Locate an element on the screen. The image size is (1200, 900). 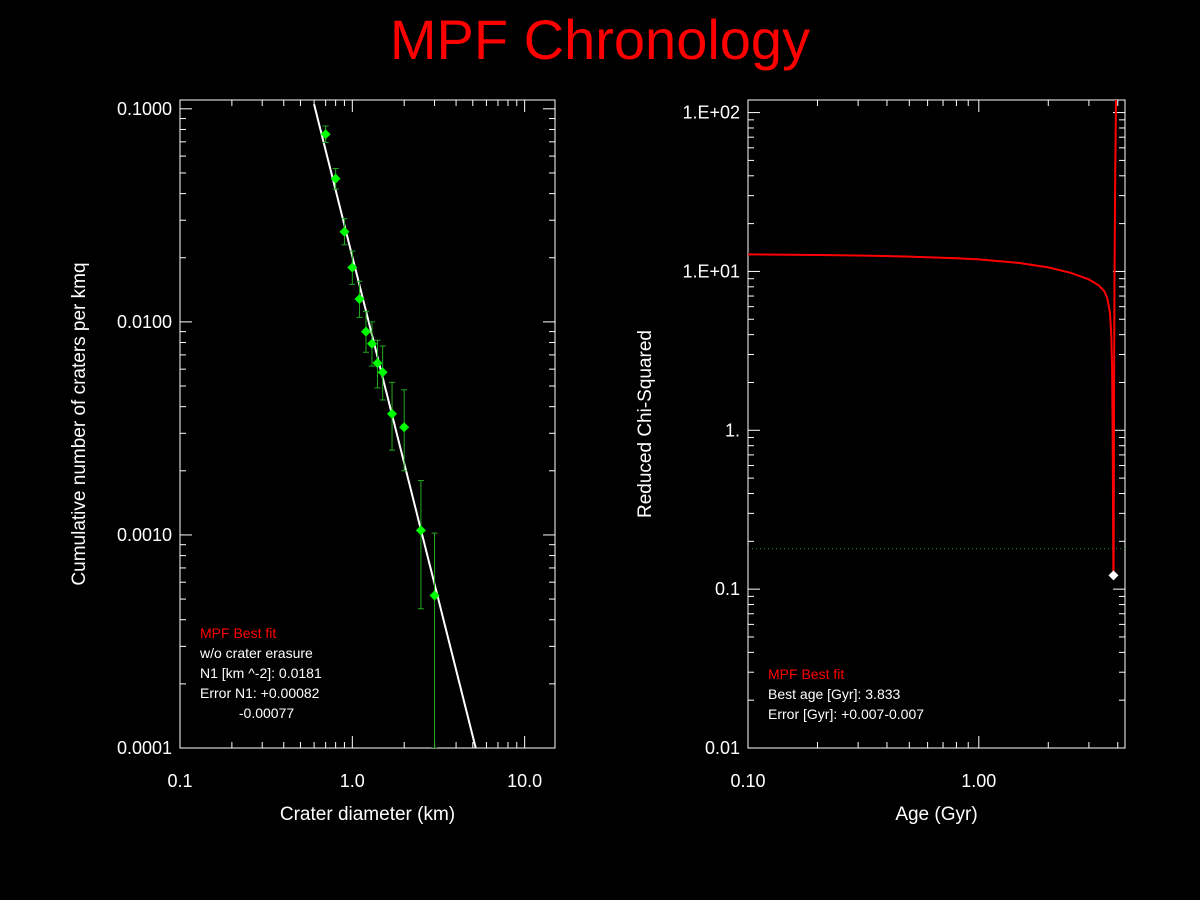
y-axis-label: Cumulative number of craters per kmq is located at coordinates (79, 423).